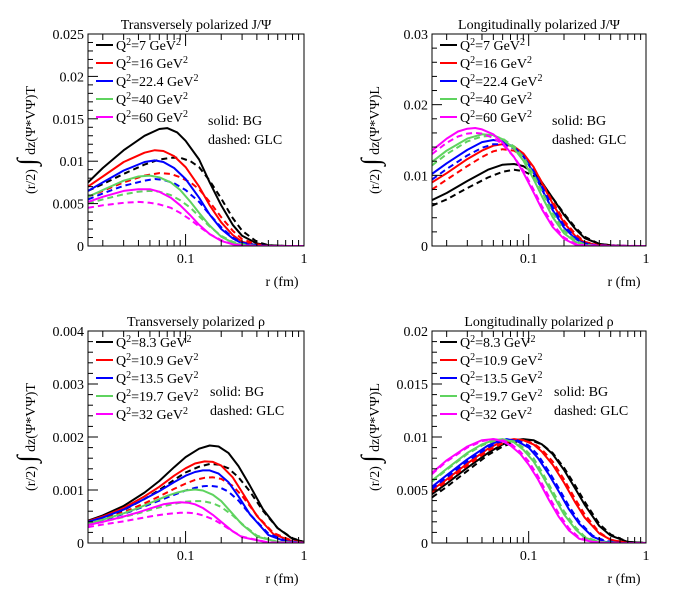  I want to click on y-tick-label: 0.003, so click(69, 385).